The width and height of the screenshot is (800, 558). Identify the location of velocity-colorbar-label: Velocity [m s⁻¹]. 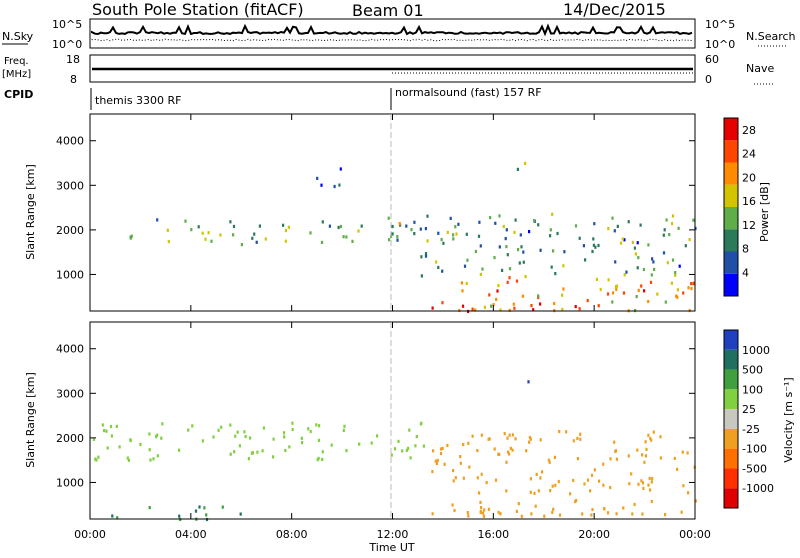
(788, 419).